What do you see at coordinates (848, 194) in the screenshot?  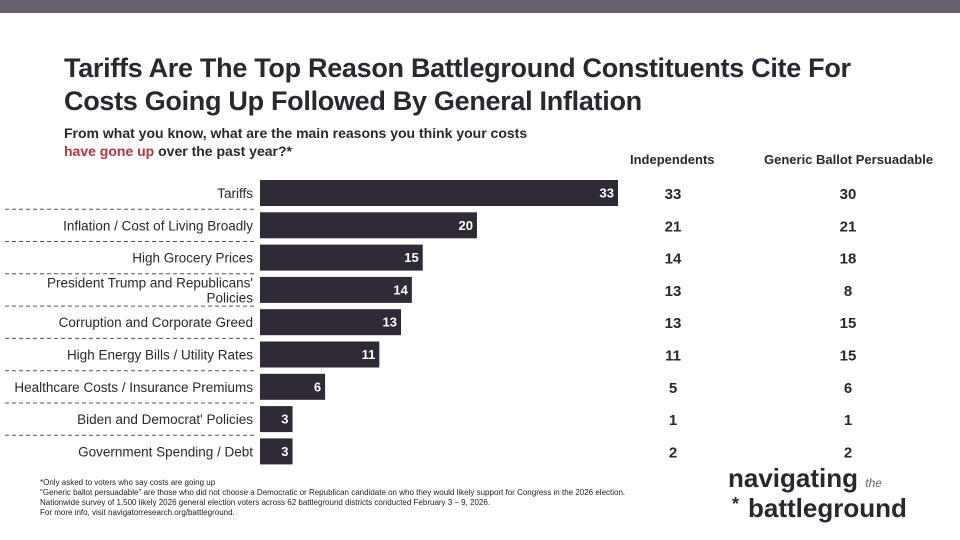 I see `table-value-persuadable: 30` at bounding box center [848, 194].